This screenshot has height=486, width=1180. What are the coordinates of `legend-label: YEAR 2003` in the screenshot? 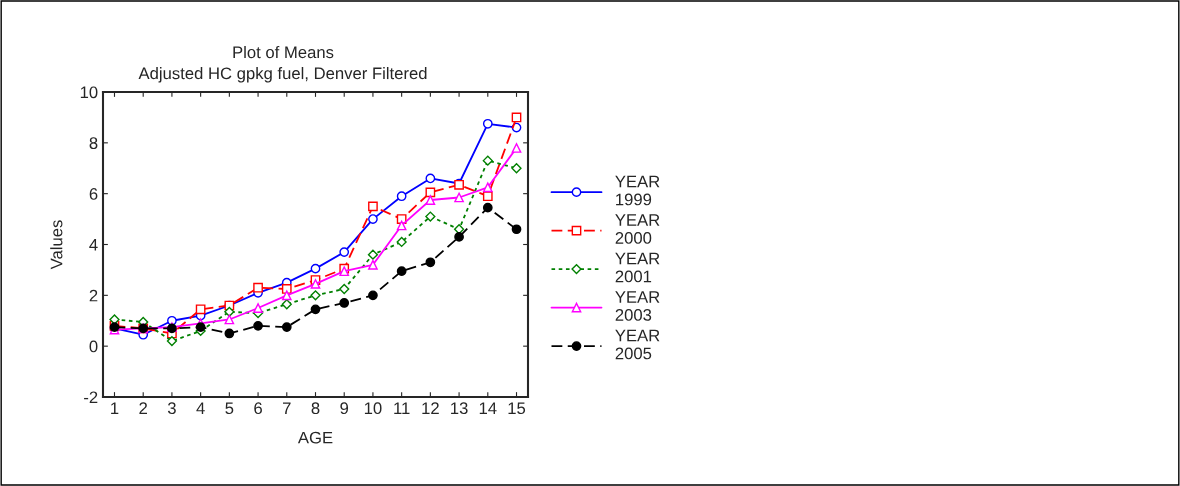 It's located at (637, 306).